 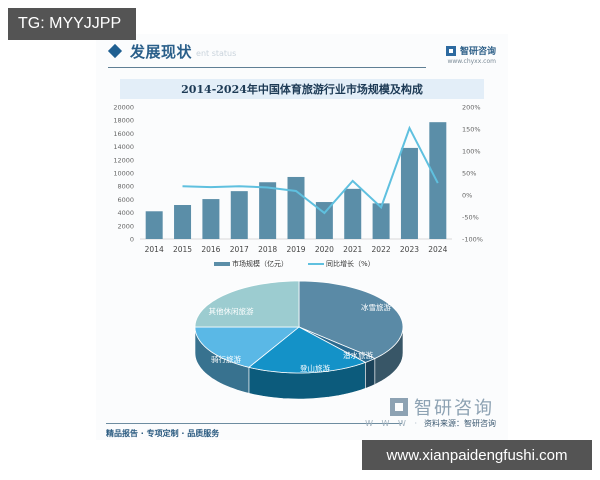 I want to click on legend-line-label: 同比增长（%）, so click(x=350, y=263).